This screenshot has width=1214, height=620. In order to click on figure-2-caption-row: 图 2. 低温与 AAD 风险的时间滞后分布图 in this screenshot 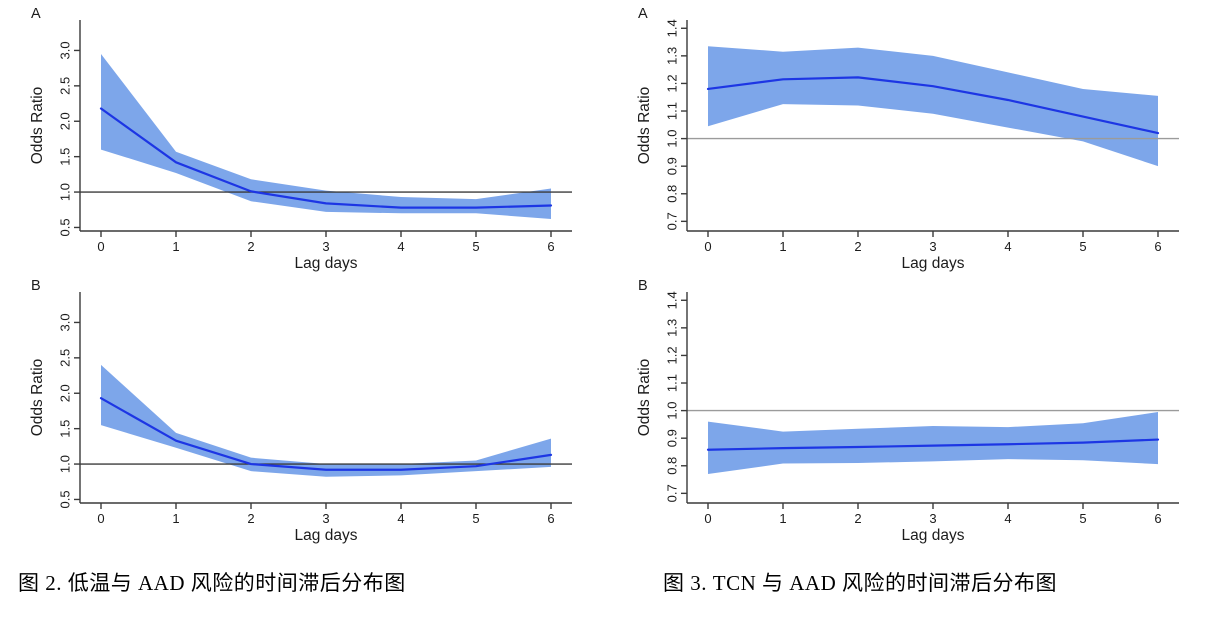, I will do `click(303, 582)`.